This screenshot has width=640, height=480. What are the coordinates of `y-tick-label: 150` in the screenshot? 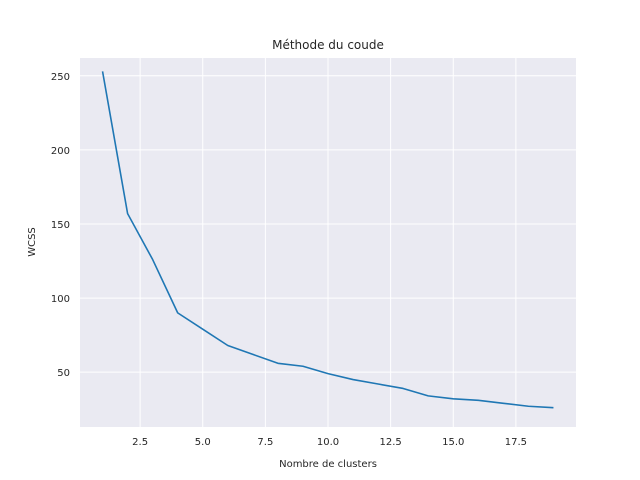 It's located at (60, 225).